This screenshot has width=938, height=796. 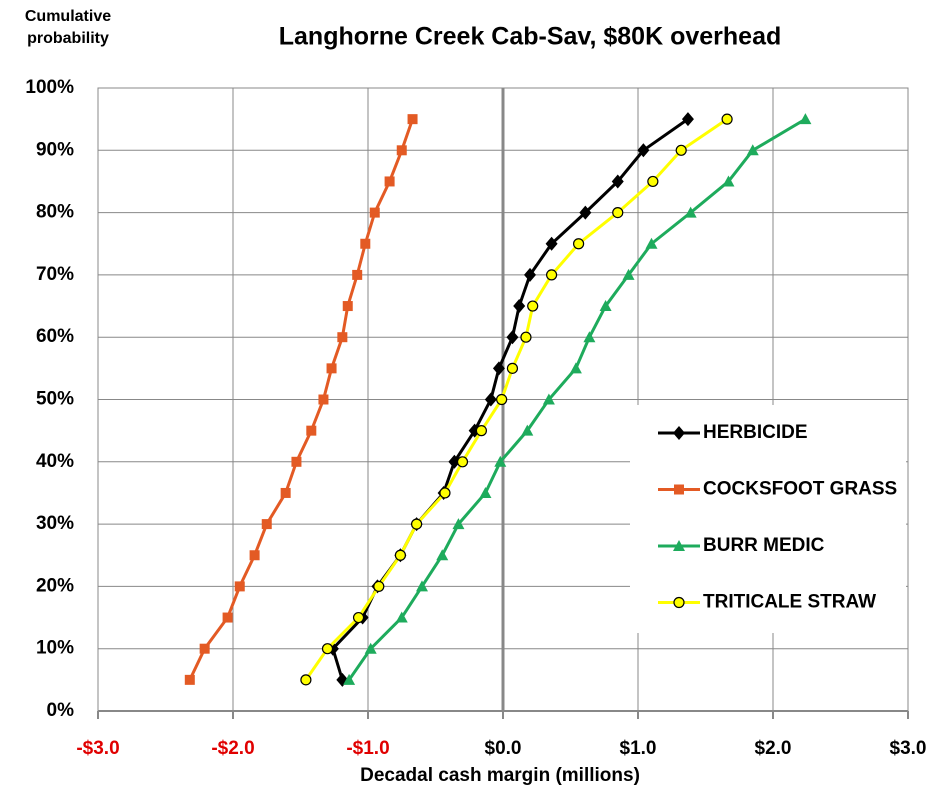 I want to click on legend-label: HERBICIDE, so click(x=755, y=432).